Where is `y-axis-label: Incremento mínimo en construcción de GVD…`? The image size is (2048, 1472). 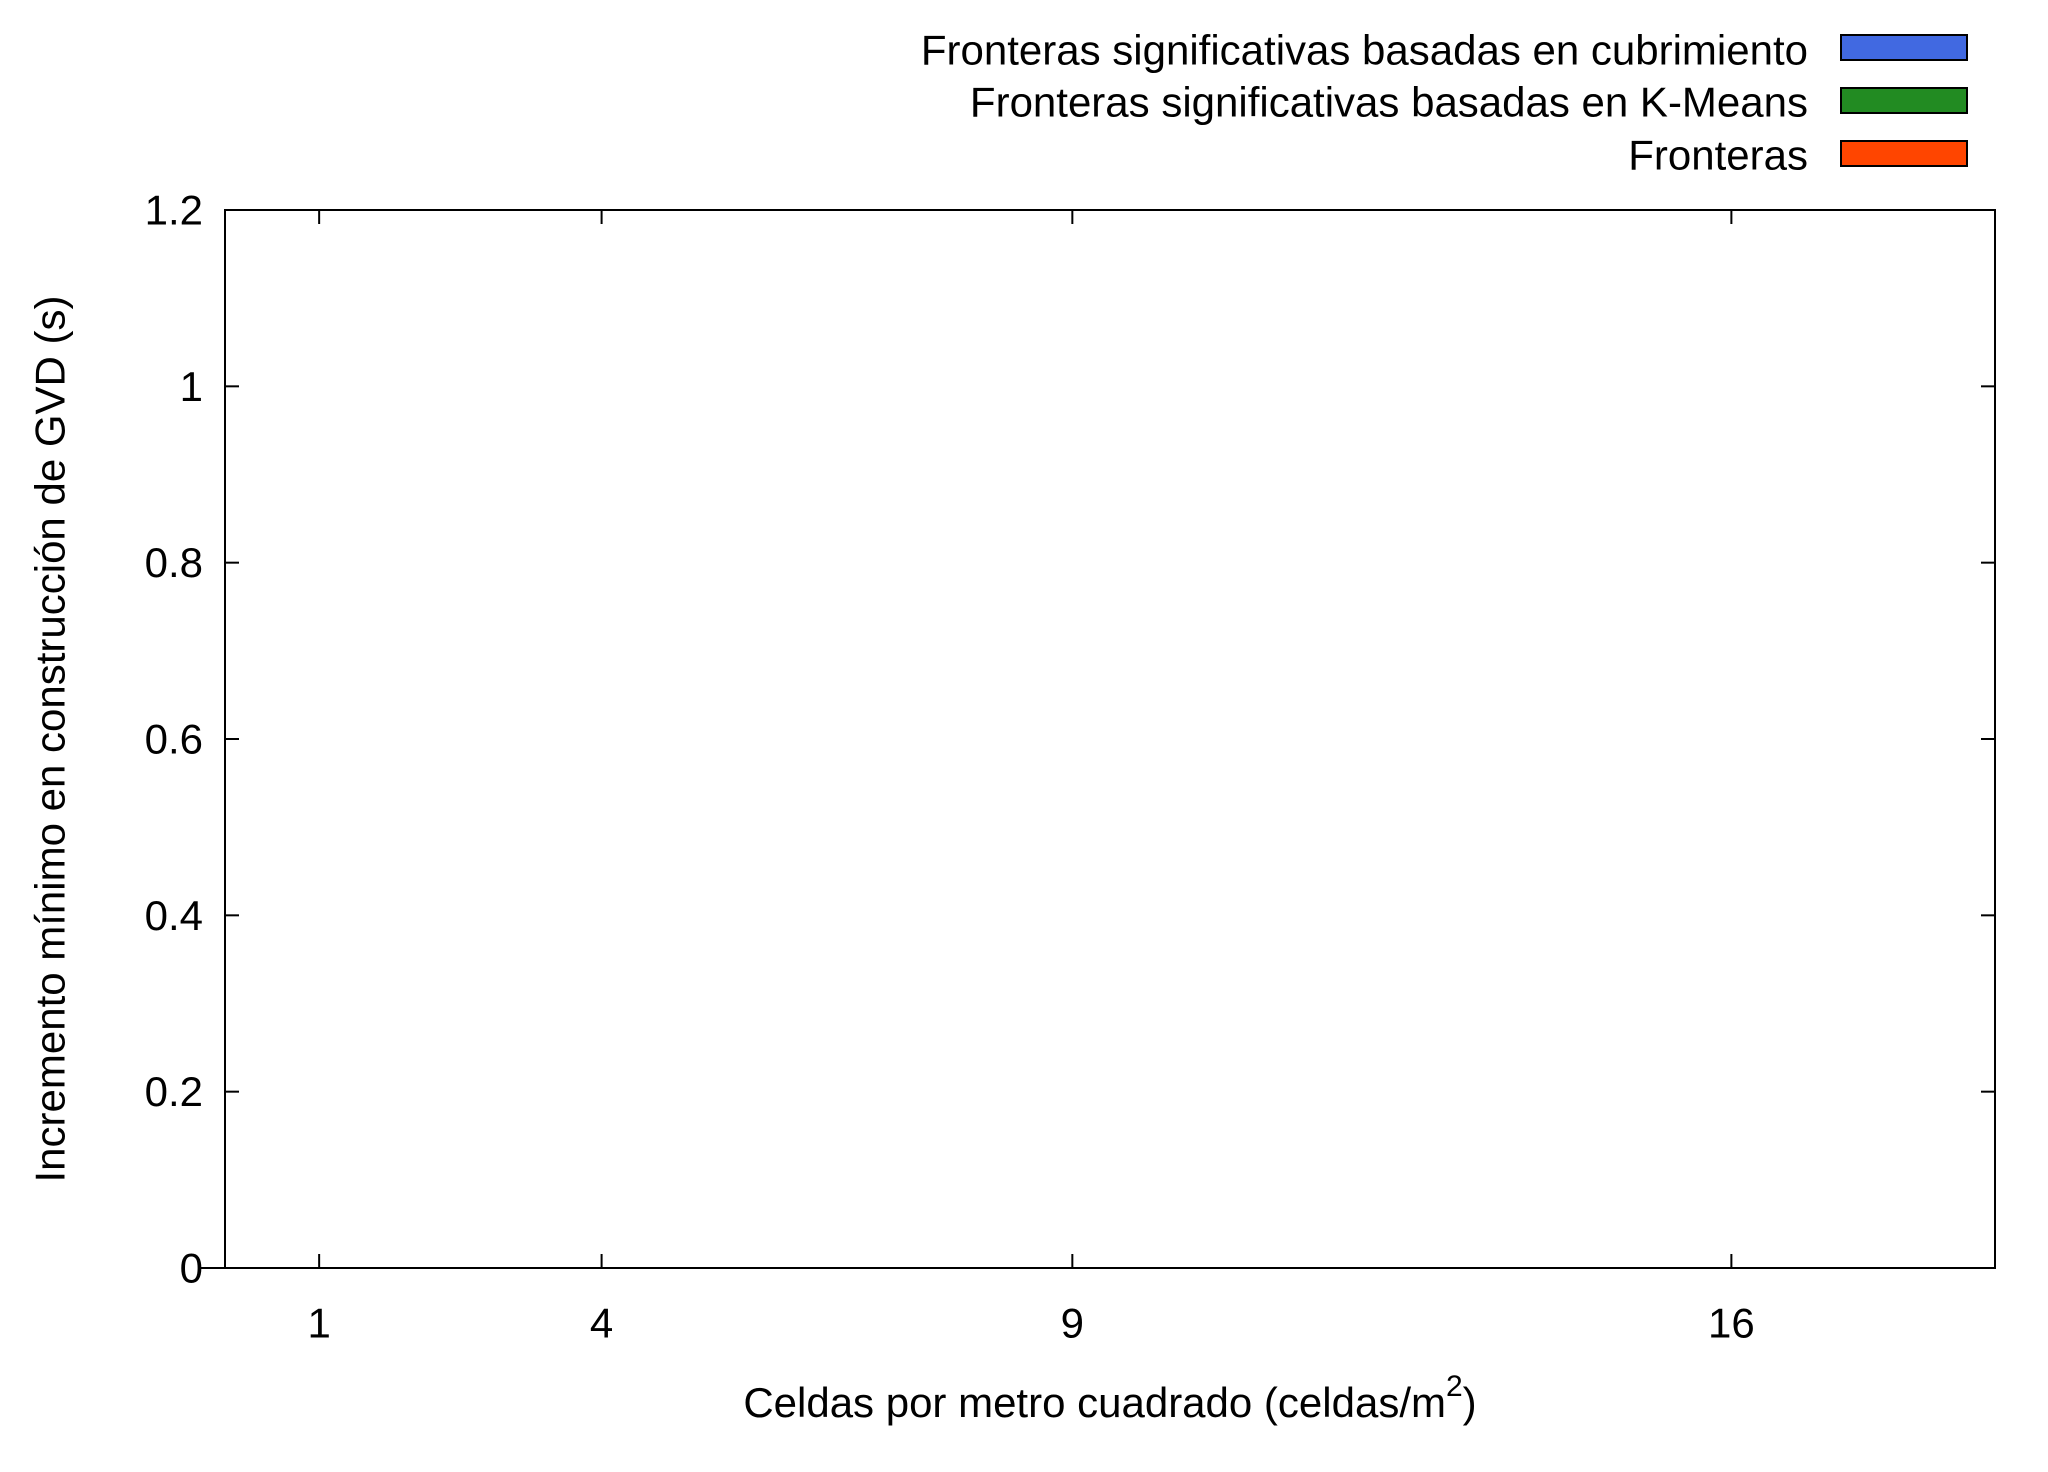
y-axis-label: Incremento mínimo en construcción de GVD… is located at coordinates (50, 738).